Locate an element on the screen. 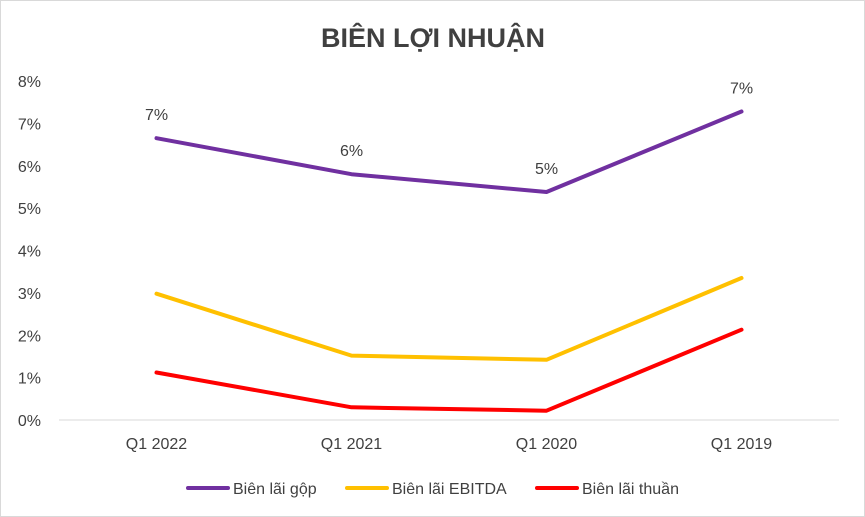 The width and height of the screenshot is (865, 517). chart-title: BIÊN LỢI NHUẬN is located at coordinates (433, 37).